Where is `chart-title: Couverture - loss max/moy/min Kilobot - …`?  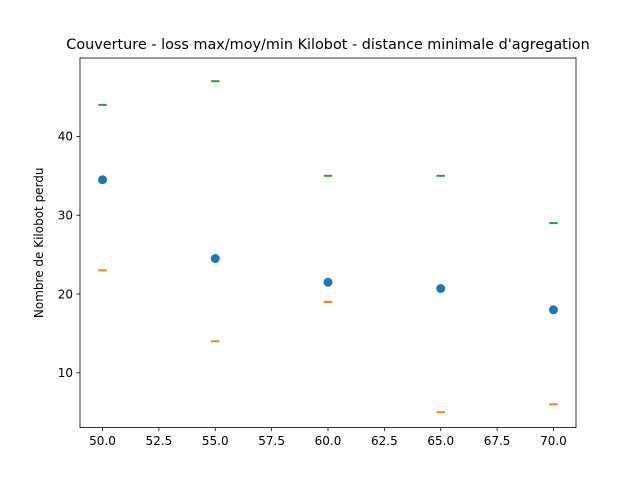 chart-title: Couverture - loss max/moy/min Kilobot - … is located at coordinates (327, 45).